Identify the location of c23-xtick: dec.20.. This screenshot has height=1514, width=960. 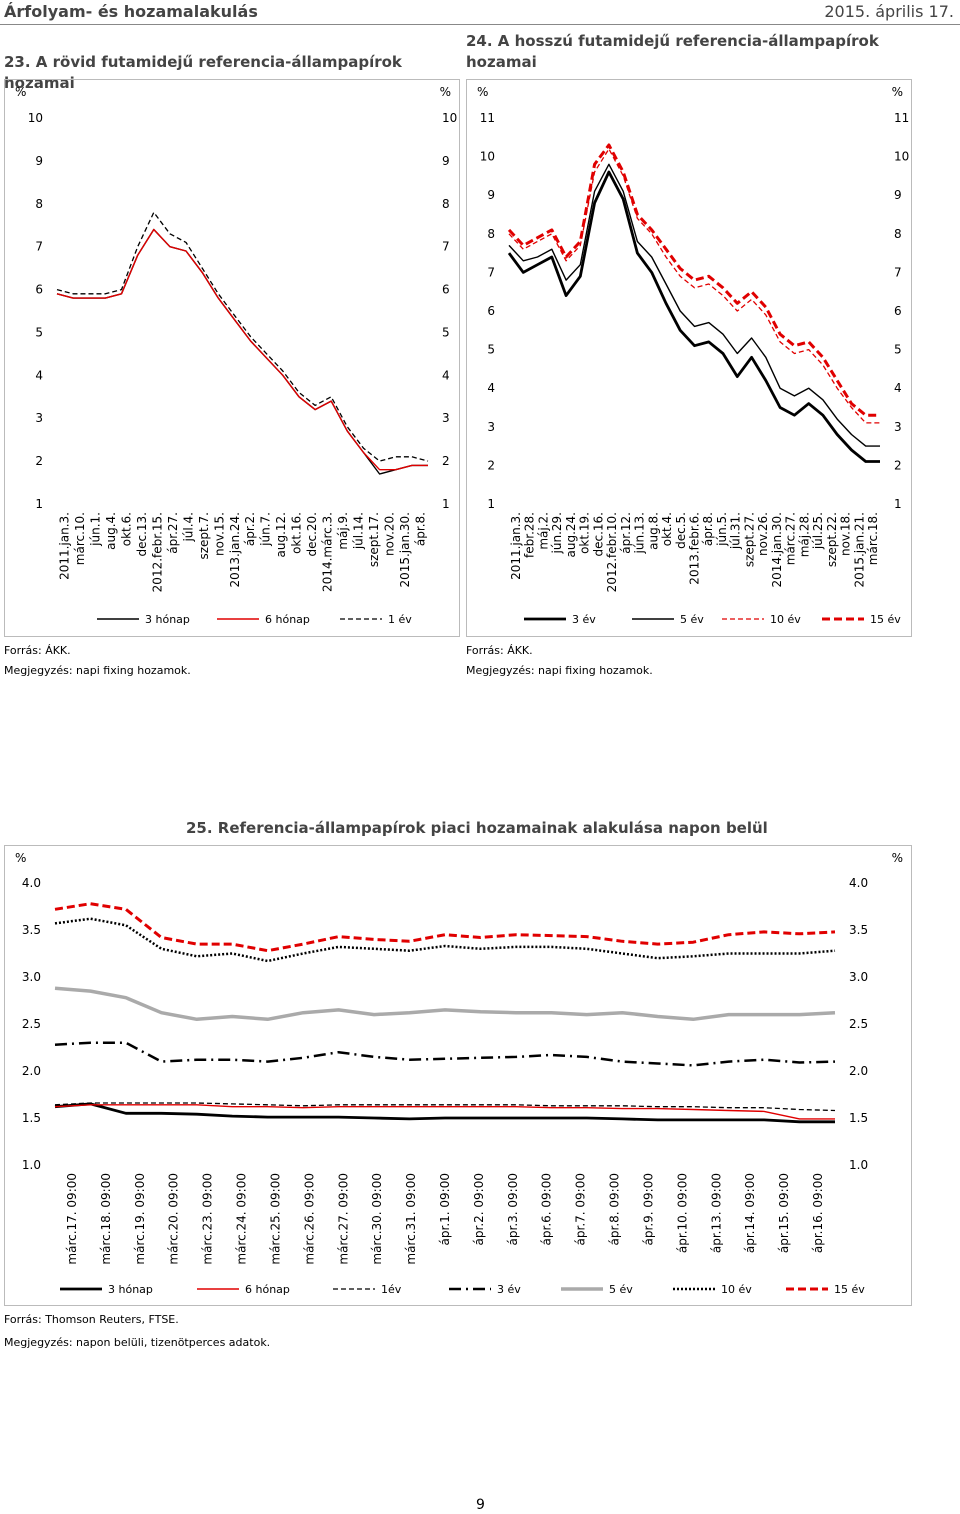
(312, 534).